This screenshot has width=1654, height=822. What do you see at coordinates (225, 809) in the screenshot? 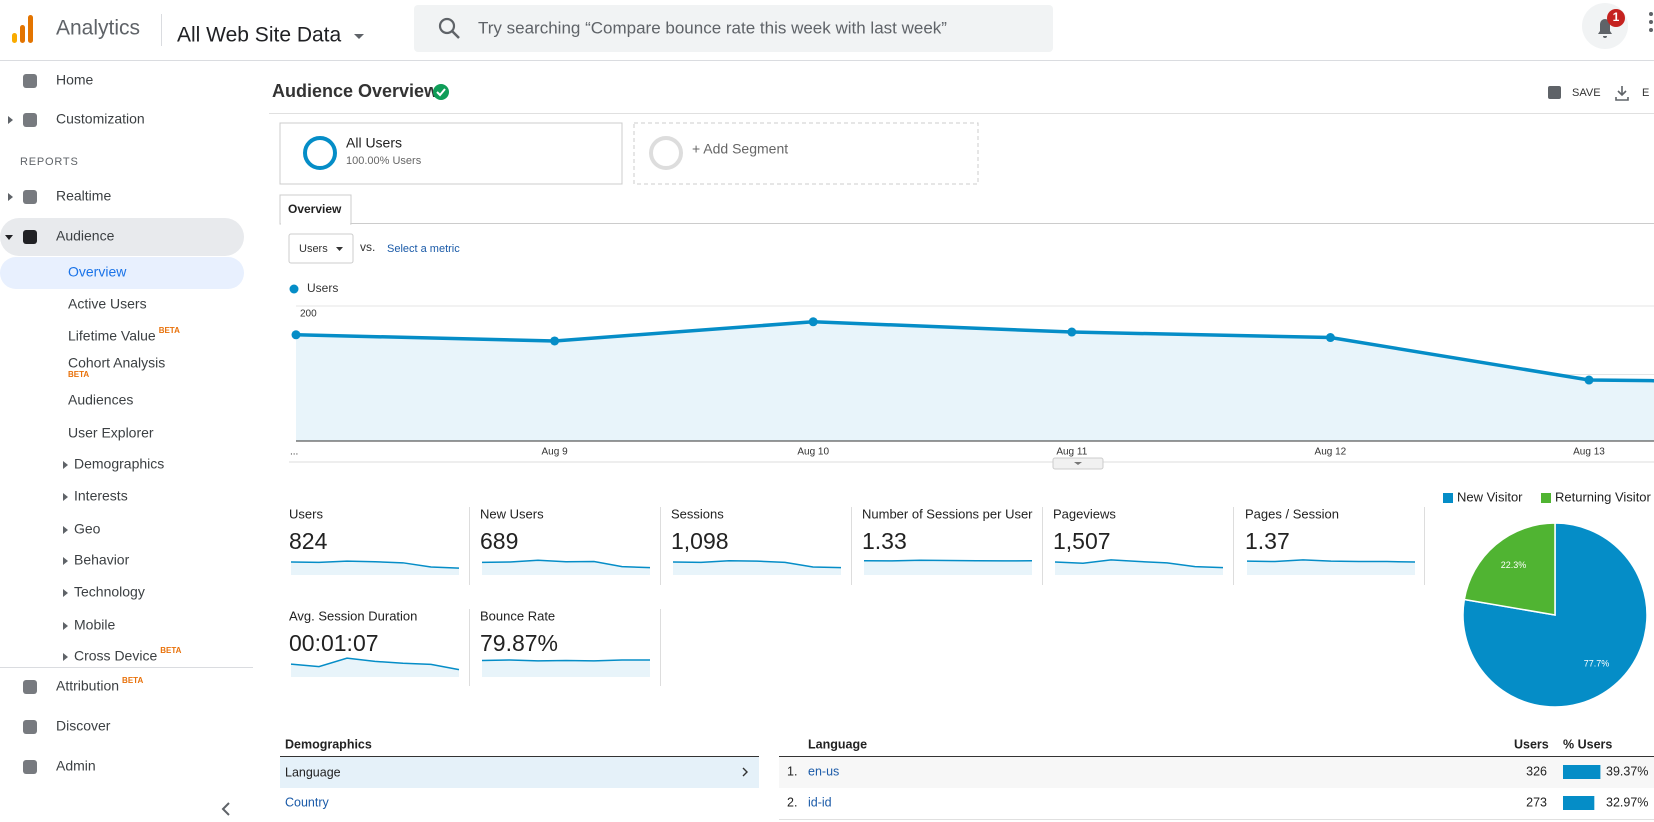
I see `collapse-sidebar` at bounding box center [225, 809].